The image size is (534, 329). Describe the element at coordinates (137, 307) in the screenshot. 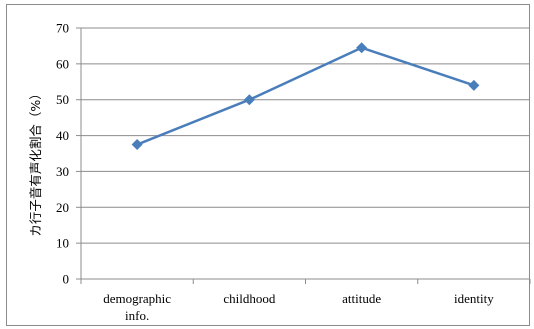

I see `x-tick-label: demographic info.` at that location.